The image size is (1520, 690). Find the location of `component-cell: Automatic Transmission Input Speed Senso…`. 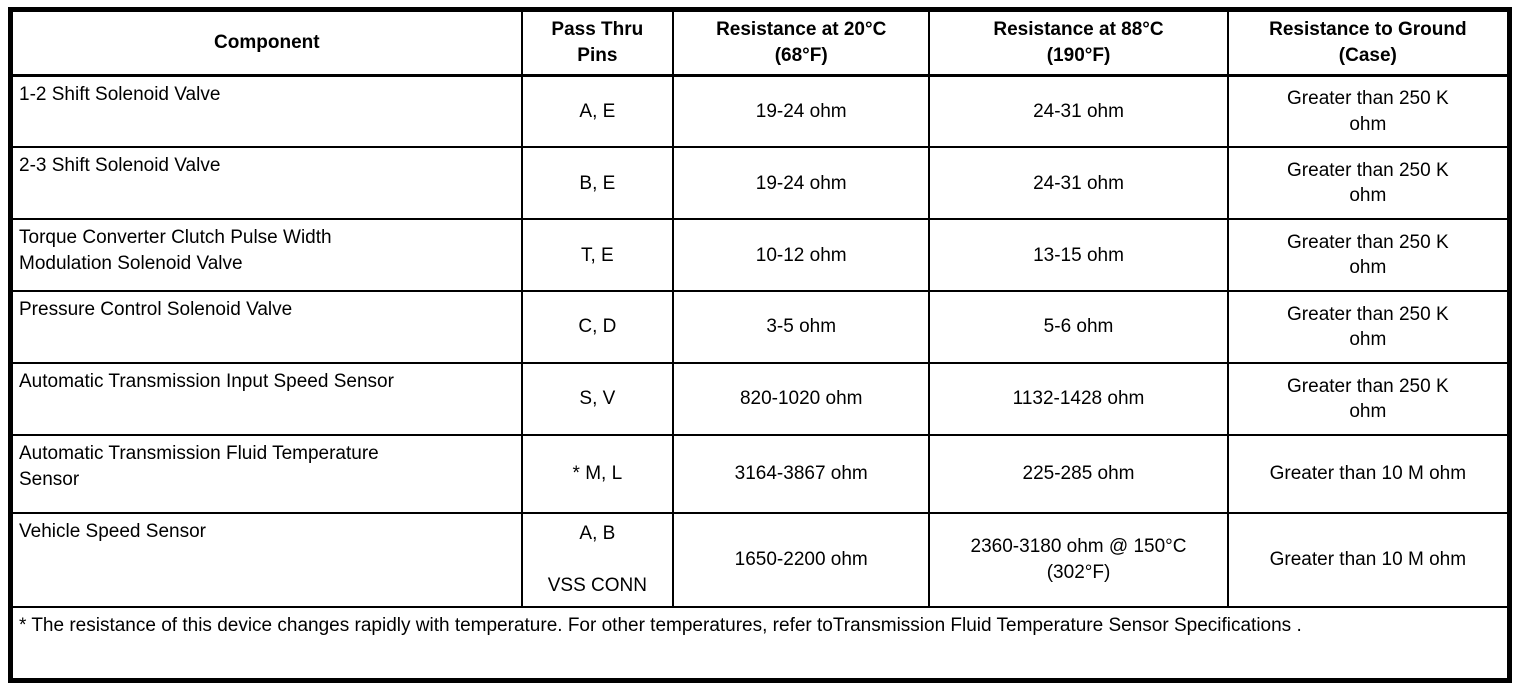

component-cell: Automatic Transmission Input Speed Senso… is located at coordinates (266, 399).